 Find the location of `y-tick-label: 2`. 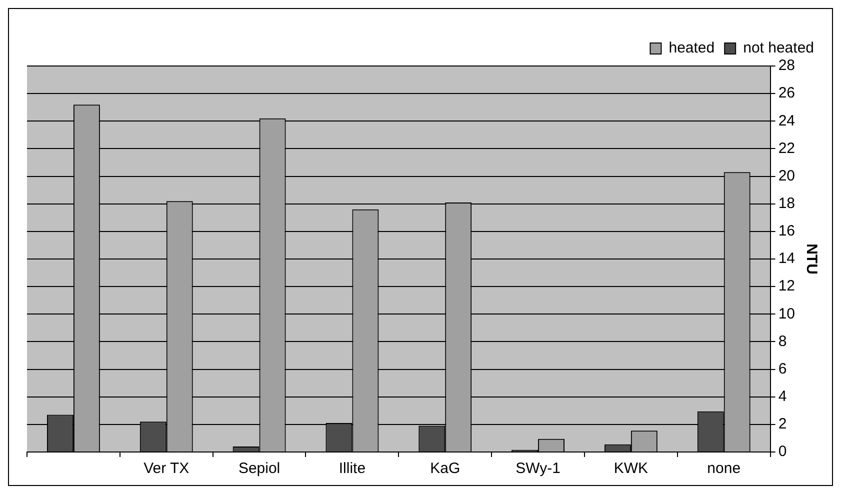

y-tick-label: 2 is located at coordinates (782, 424).